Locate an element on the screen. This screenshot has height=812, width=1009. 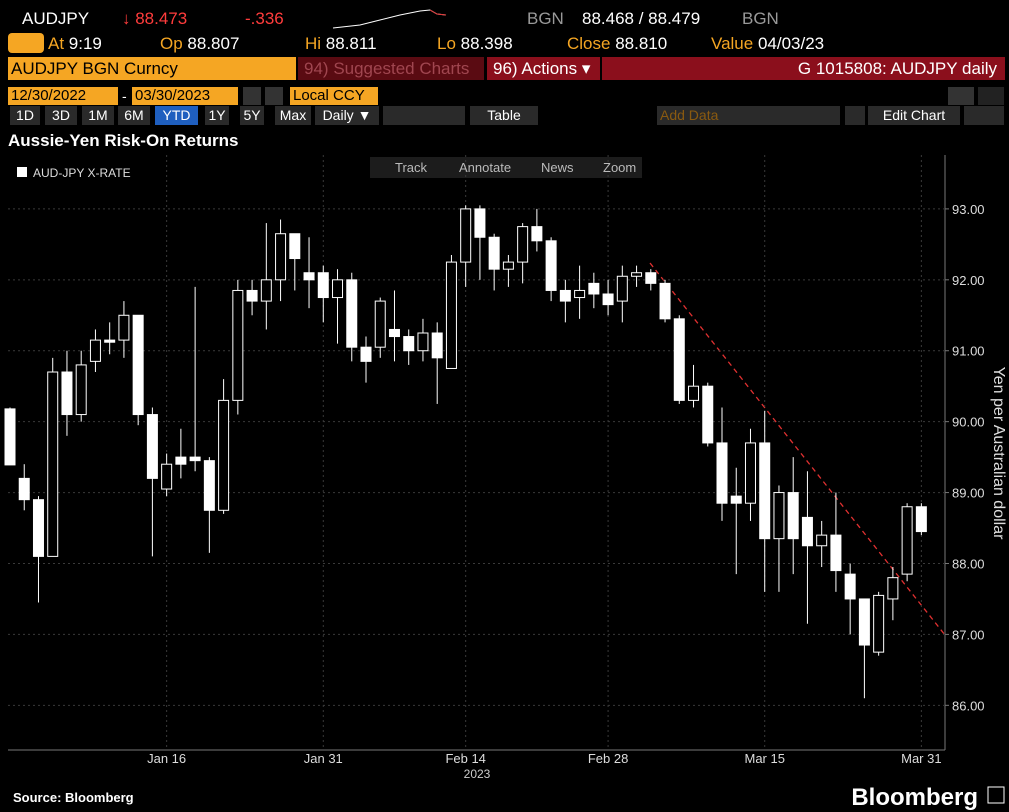
period-button: 3D is located at coordinates (61, 115).